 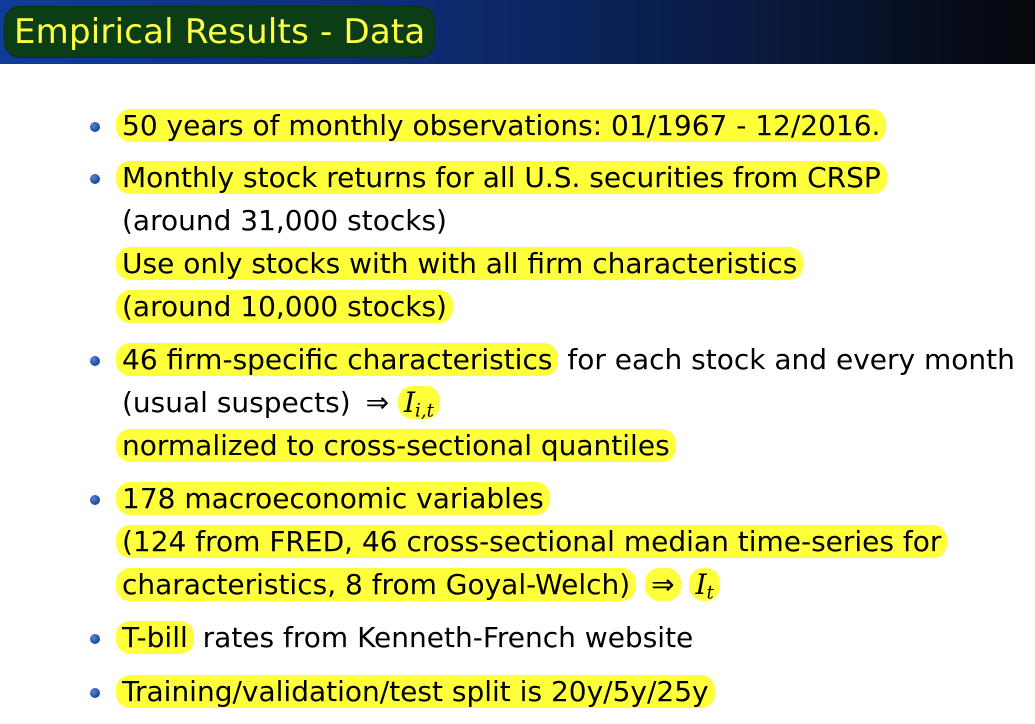 I want to click on bullet-3-line-3: normalized to cross-sectional quantiles, so click(x=396, y=446).